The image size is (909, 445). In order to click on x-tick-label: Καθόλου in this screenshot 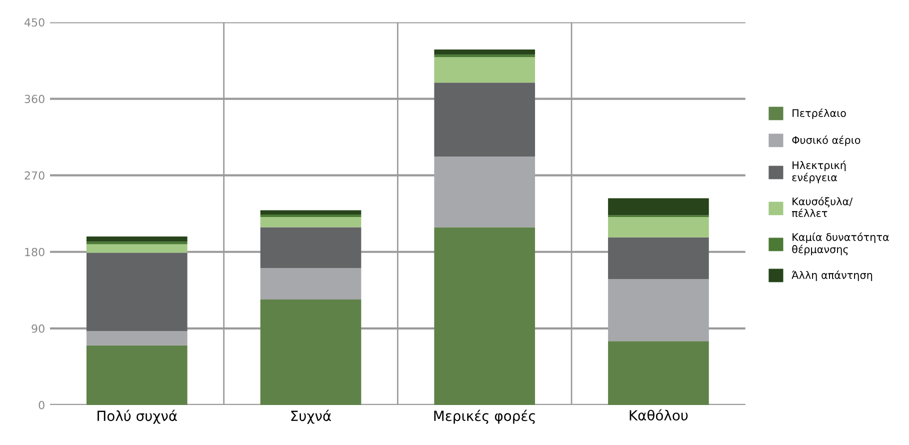, I will do `click(659, 415)`.